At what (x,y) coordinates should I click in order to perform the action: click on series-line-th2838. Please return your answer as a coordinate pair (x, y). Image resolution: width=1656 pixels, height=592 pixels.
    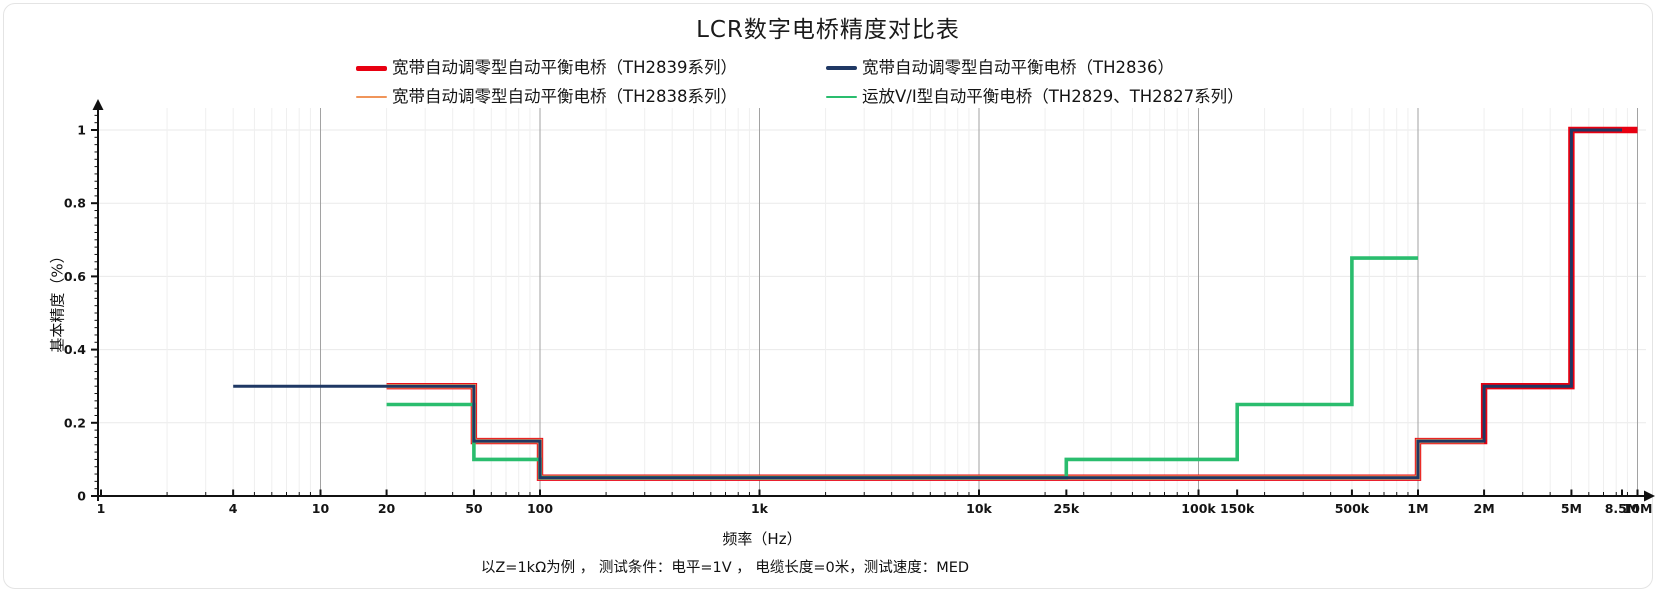
    Looking at the image, I should click on (935, 431).